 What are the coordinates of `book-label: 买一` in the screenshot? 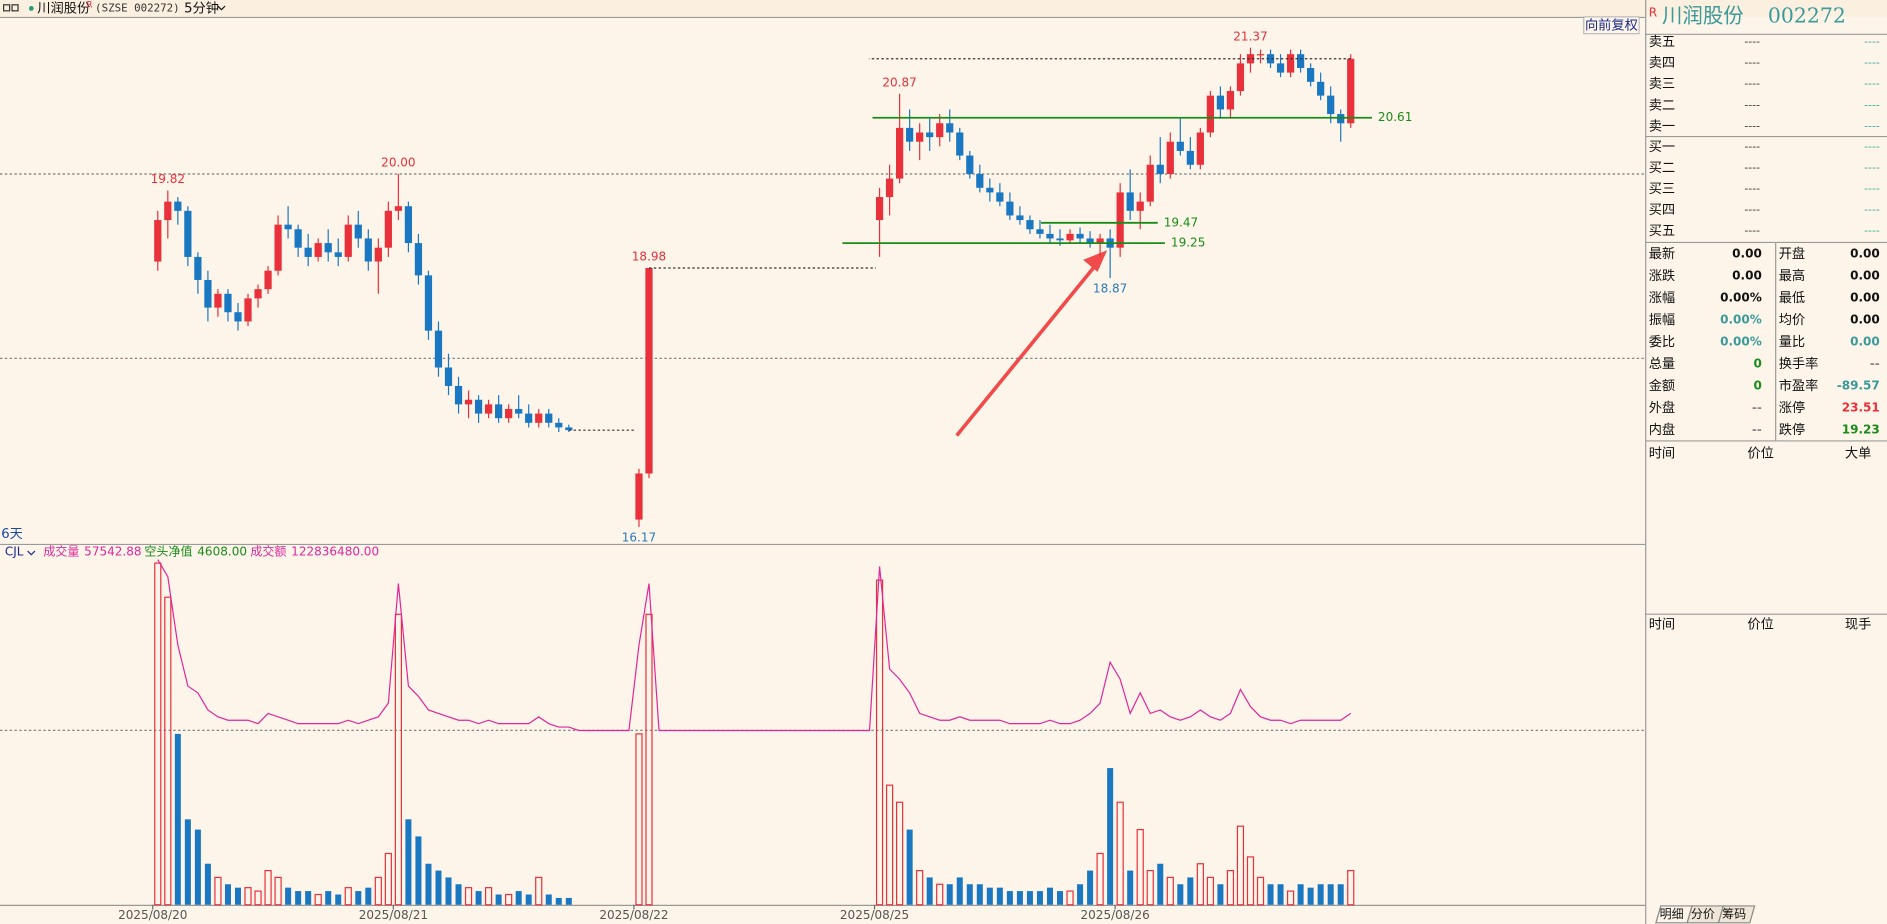 It's located at (1662, 147).